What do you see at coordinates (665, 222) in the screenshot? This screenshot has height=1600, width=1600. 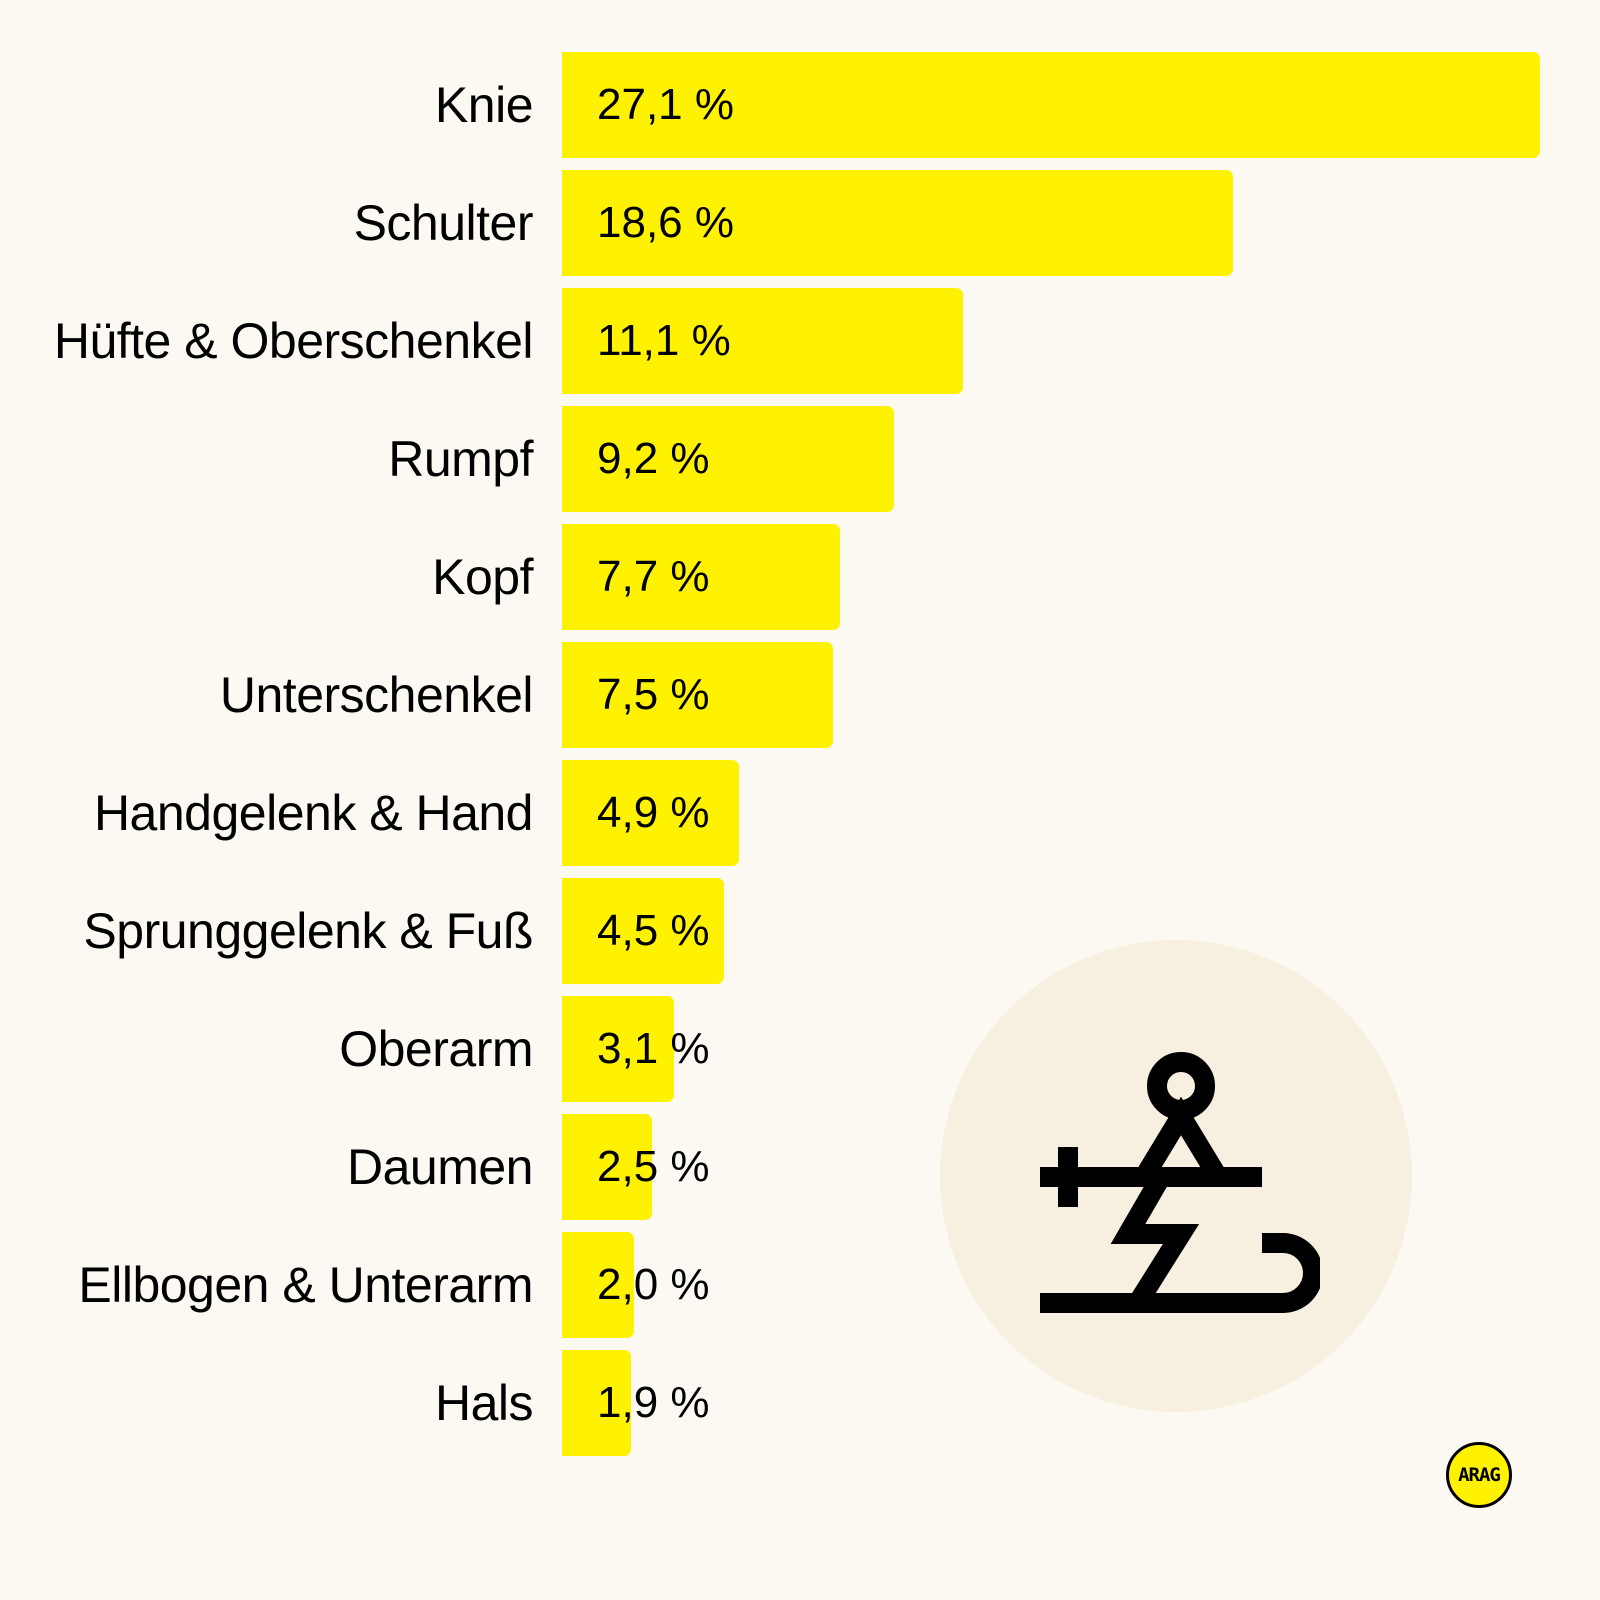 I see `value-label: 18,6 %` at bounding box center [665, 222].